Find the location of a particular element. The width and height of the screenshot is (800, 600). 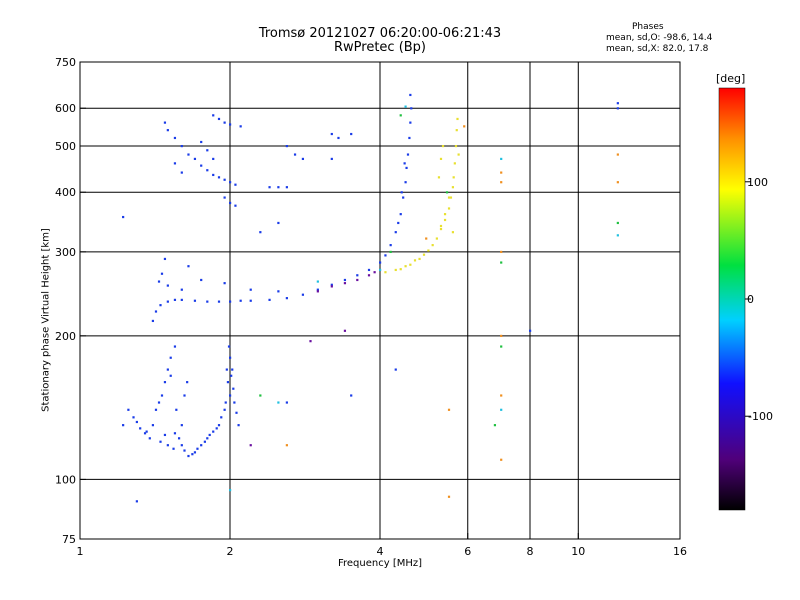

x-tick-label: 10 is located at coordinates (578, 551).